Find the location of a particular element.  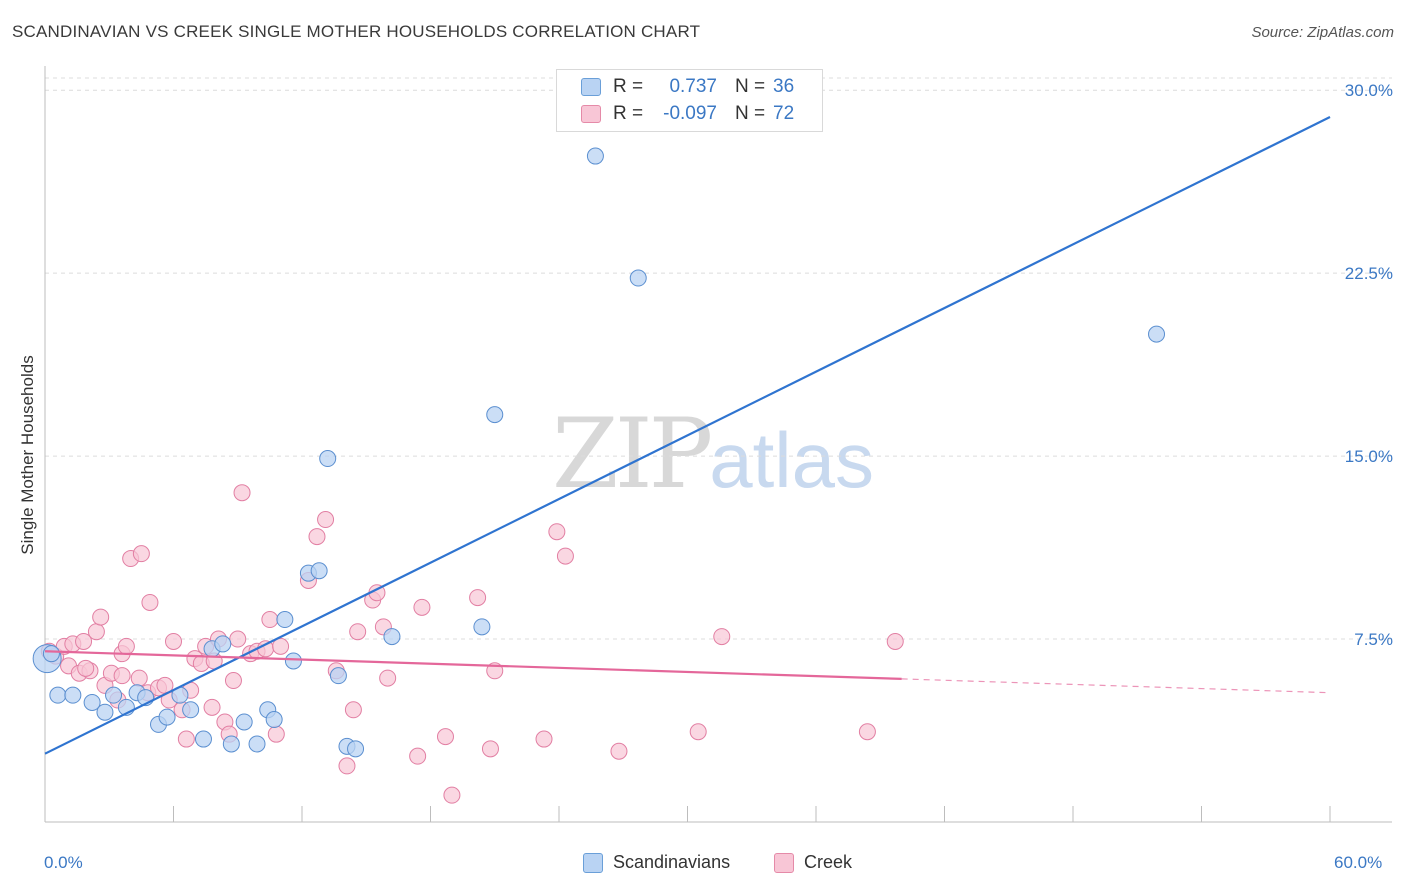

legend-row-scandinavians: R = 0.737 N = 36 is located at coordinates (687, 87).